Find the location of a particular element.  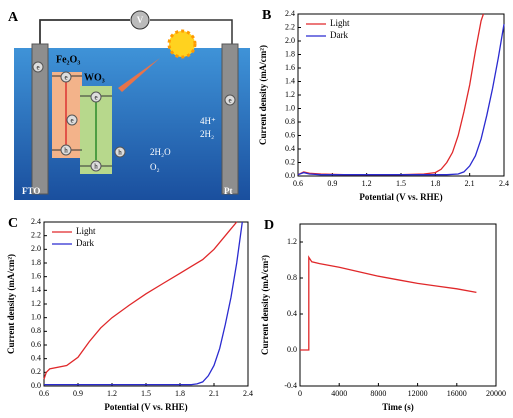

electrode-label: FTO is located at coordinates (31, 191).